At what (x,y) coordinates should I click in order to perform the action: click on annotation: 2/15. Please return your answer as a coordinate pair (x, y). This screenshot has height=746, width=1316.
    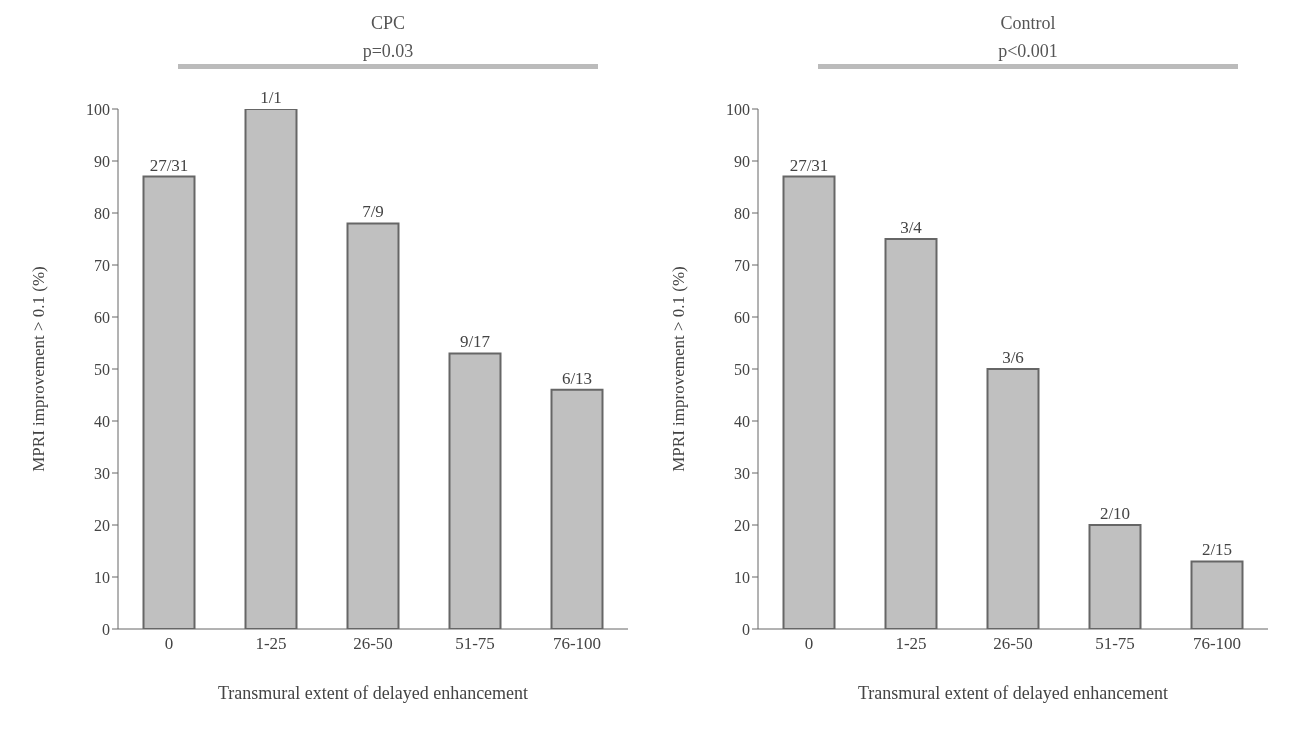
    Looking at the image, I should click on (1217, 550).